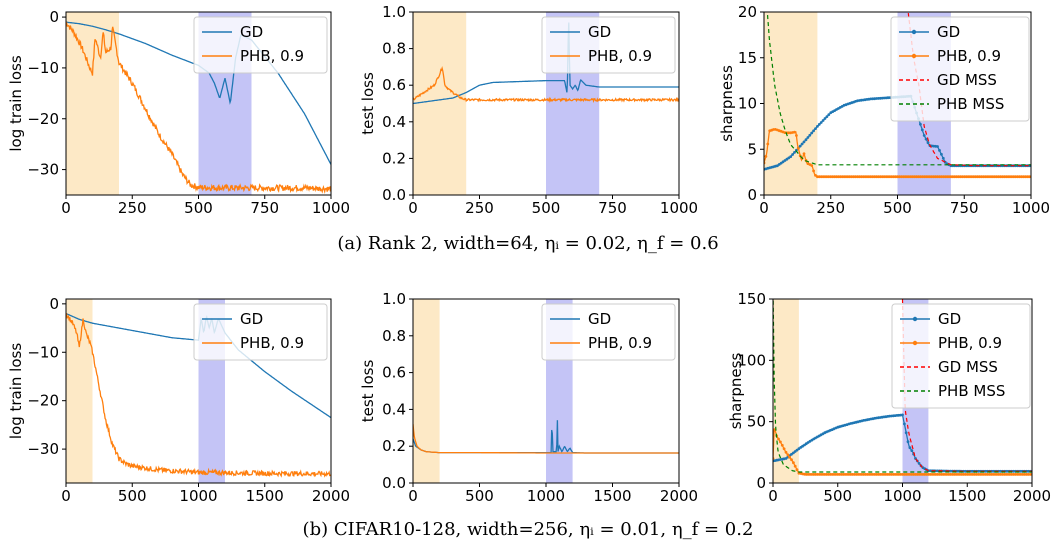 The width and height of the screenshot is (1057, 546). What do you see at coordinates (394, 195) in the screenshot?
I see `y-tick-label: 0.0` at bounding box center [394, 195].